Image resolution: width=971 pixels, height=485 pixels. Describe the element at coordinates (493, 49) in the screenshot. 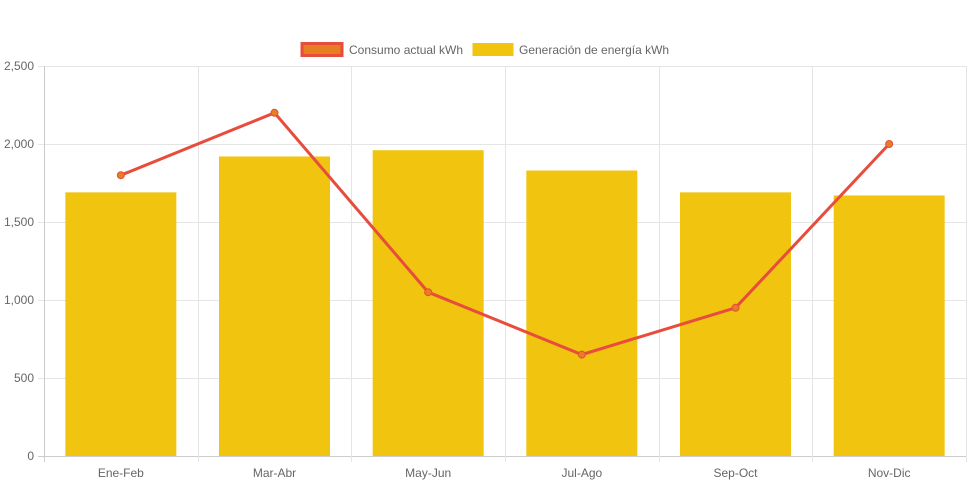

I see `legend-swatch-generacion` at that location.